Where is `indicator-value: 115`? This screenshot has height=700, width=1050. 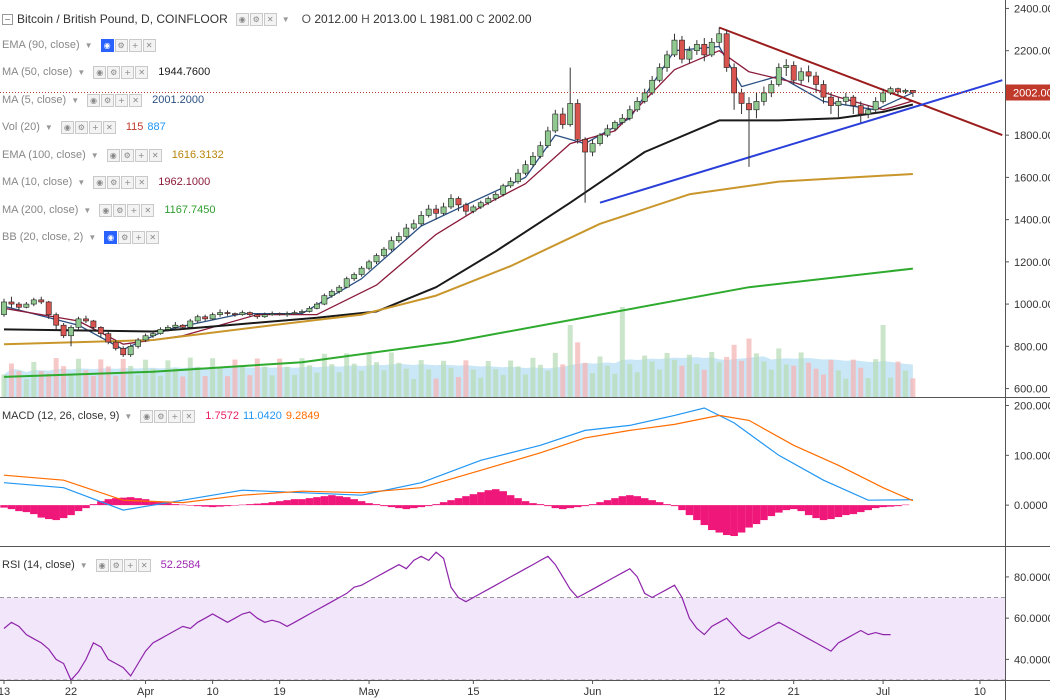 indicator-value: 115 is located at coordinates (134, 127).